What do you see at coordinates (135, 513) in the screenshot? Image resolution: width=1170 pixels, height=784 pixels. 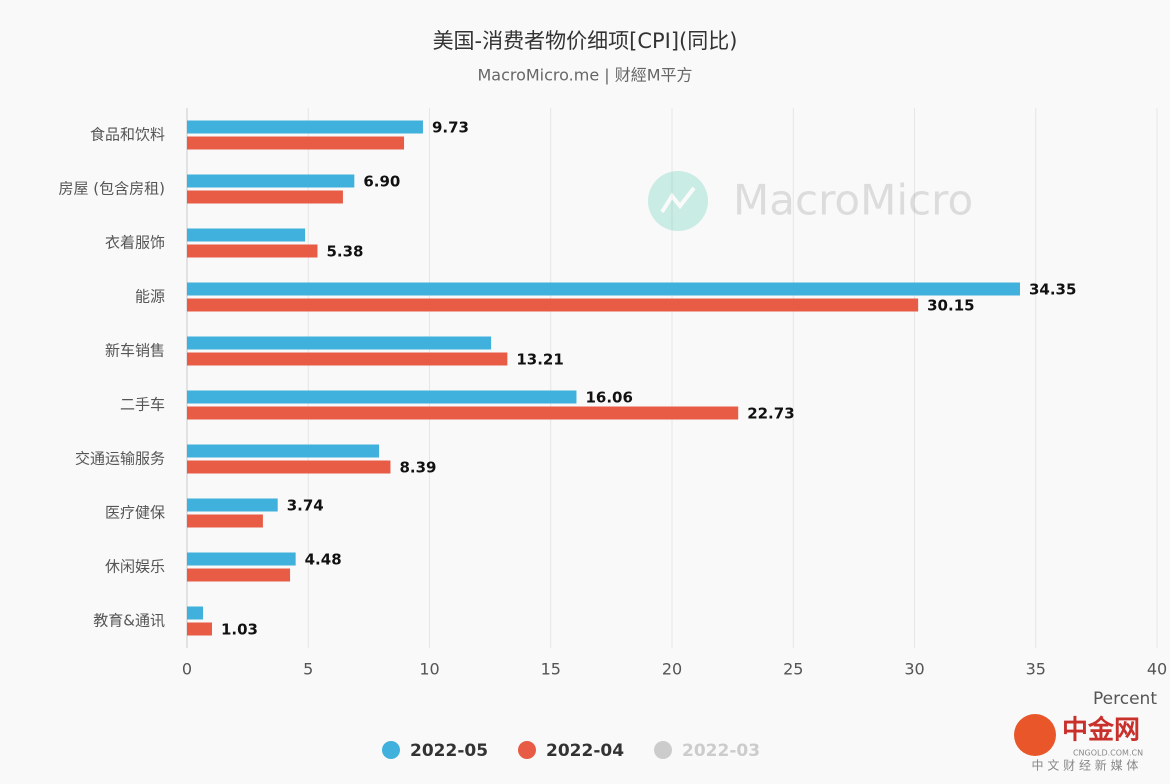 I see `y-tick-label: 医疗健保` at bounding box center [135, 513].